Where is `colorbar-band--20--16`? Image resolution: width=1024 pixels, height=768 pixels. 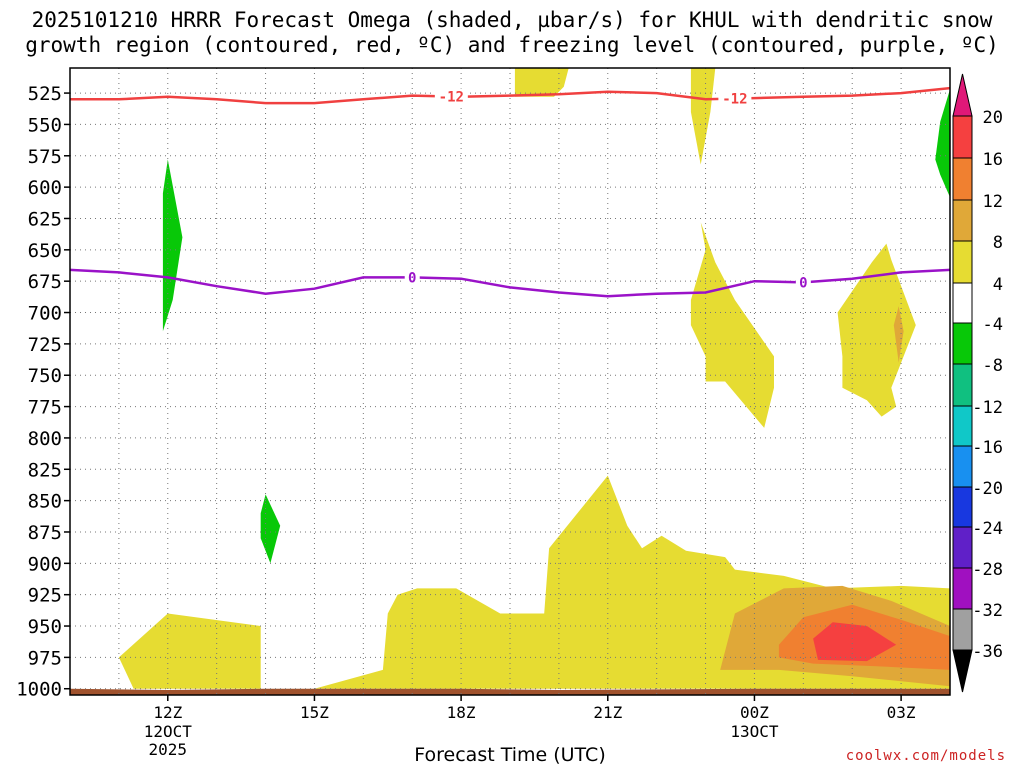 colorbar-band--20--16 is located at coordinates (962, 466).